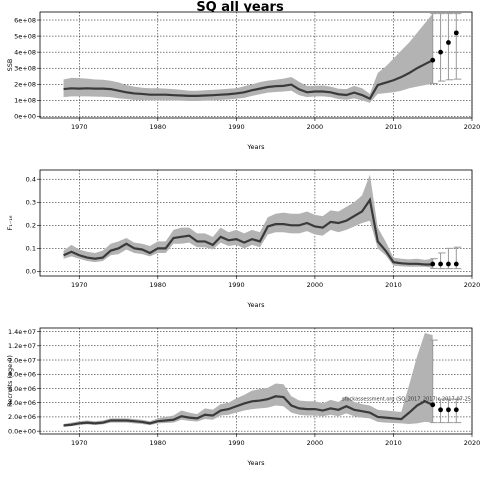  I want to click on y-tick-label: 4.0e+06, so click(22, 403).